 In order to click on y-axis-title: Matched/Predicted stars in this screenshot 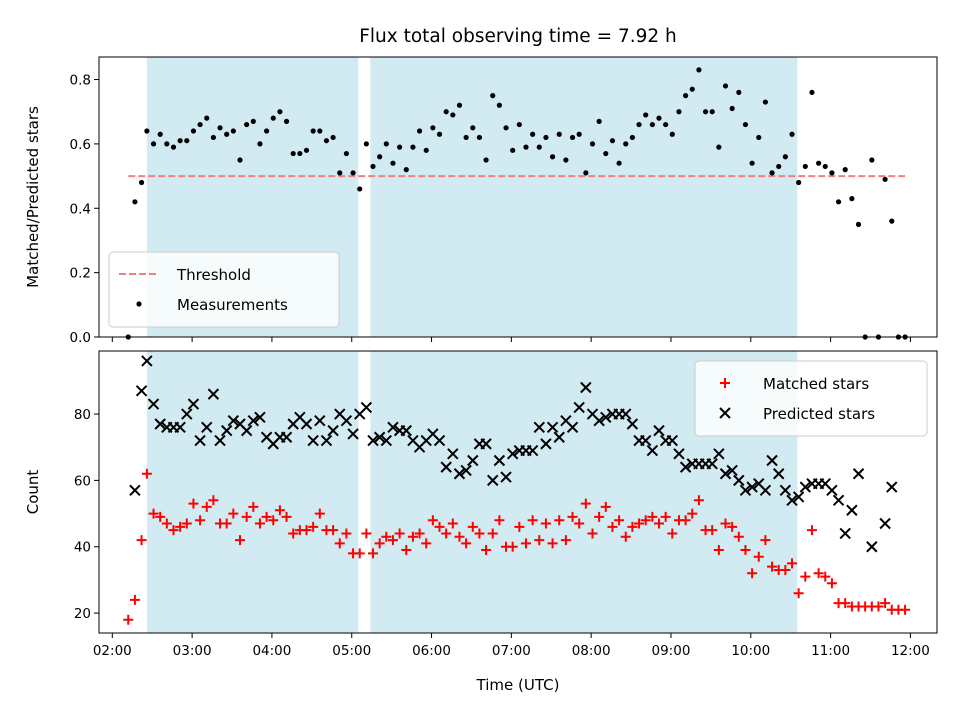, I will do `click(33, 197)`.